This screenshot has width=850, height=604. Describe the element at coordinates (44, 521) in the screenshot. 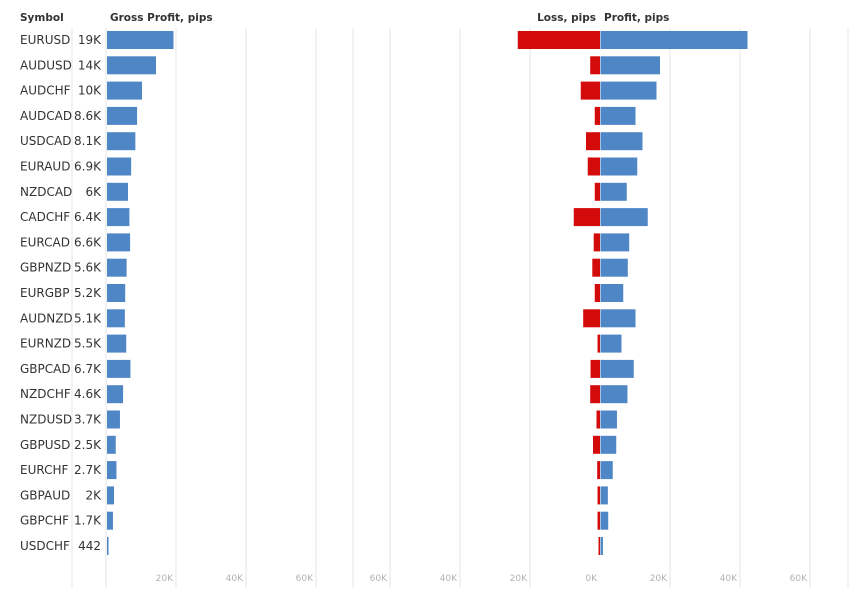

I see `symbol-label: GBPCHF` at that location.